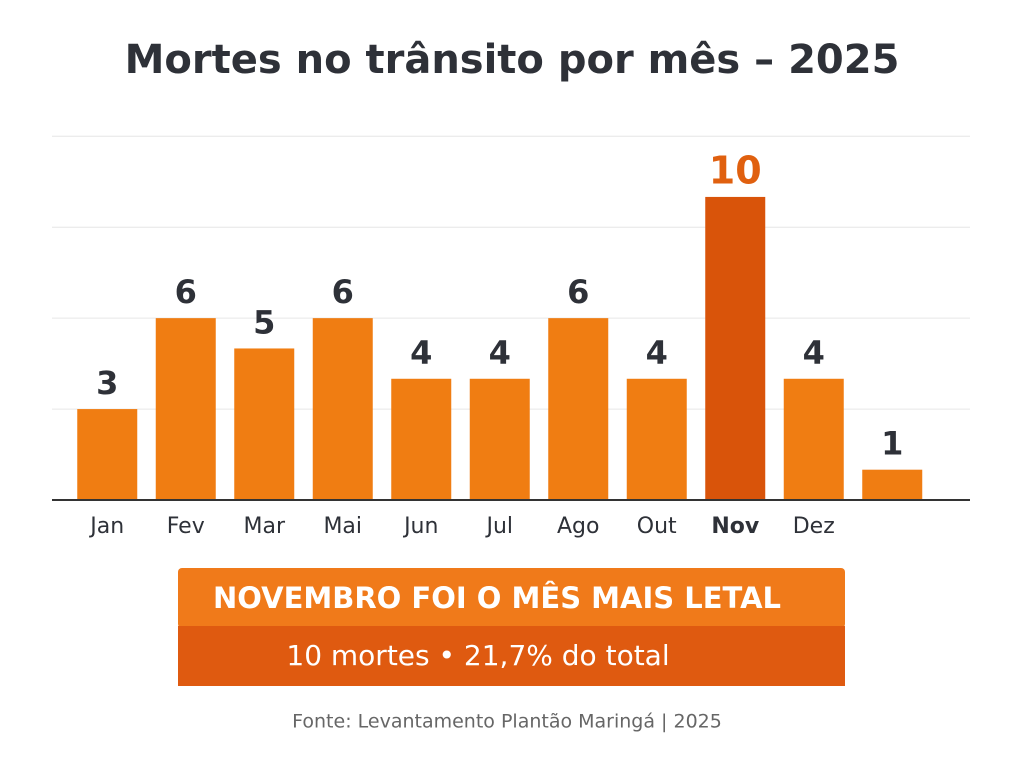  What do you see at coordinates (477, 655) in the screenshot?
I see `banner-subtitle: 10 mortes • 21,7% do total` at bounding box center [477, 655].